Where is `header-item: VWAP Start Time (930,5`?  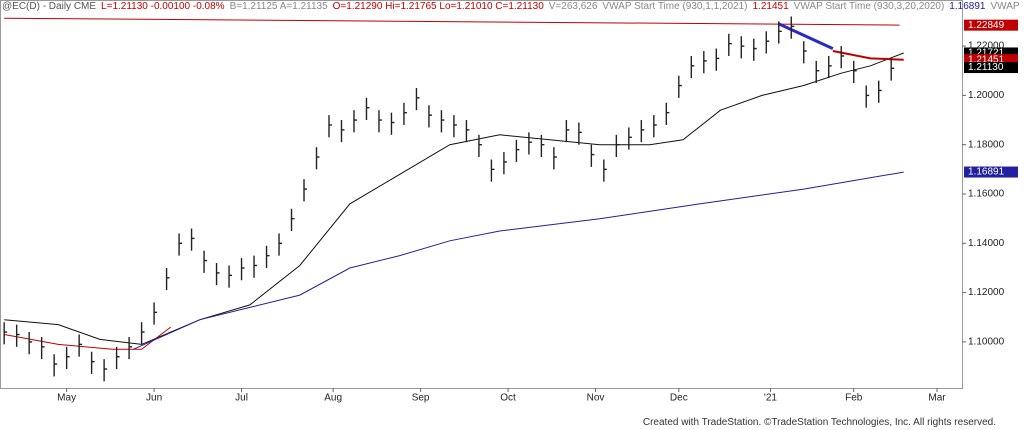 header-item: VWAP Start Time (930,5 is located at coordinates (1006, 6).